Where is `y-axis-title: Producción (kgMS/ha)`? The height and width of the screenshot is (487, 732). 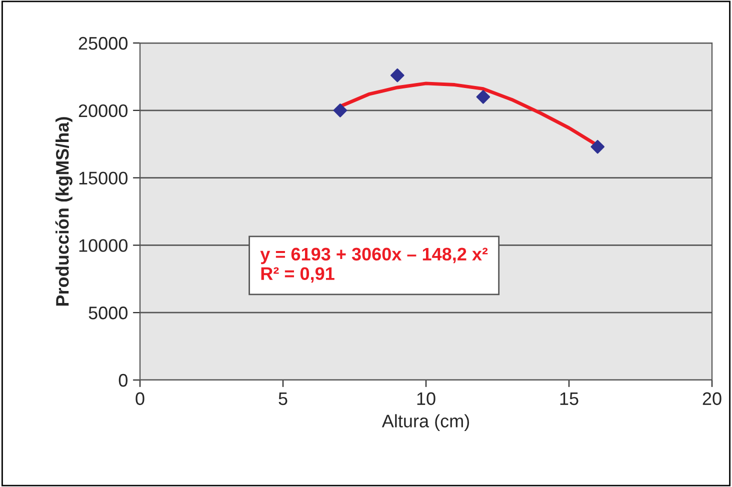 y-axis-title: Producción (kgMS/ha) is located at coordinates (63, 211).